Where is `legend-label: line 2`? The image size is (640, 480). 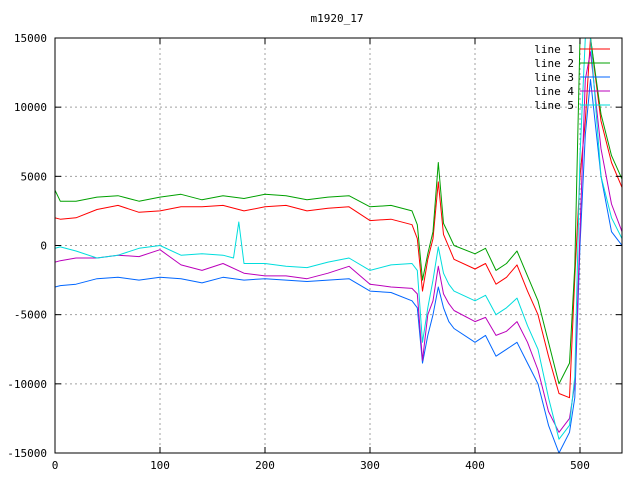 legend-label: line 2 is located at coordinates (554, 63).